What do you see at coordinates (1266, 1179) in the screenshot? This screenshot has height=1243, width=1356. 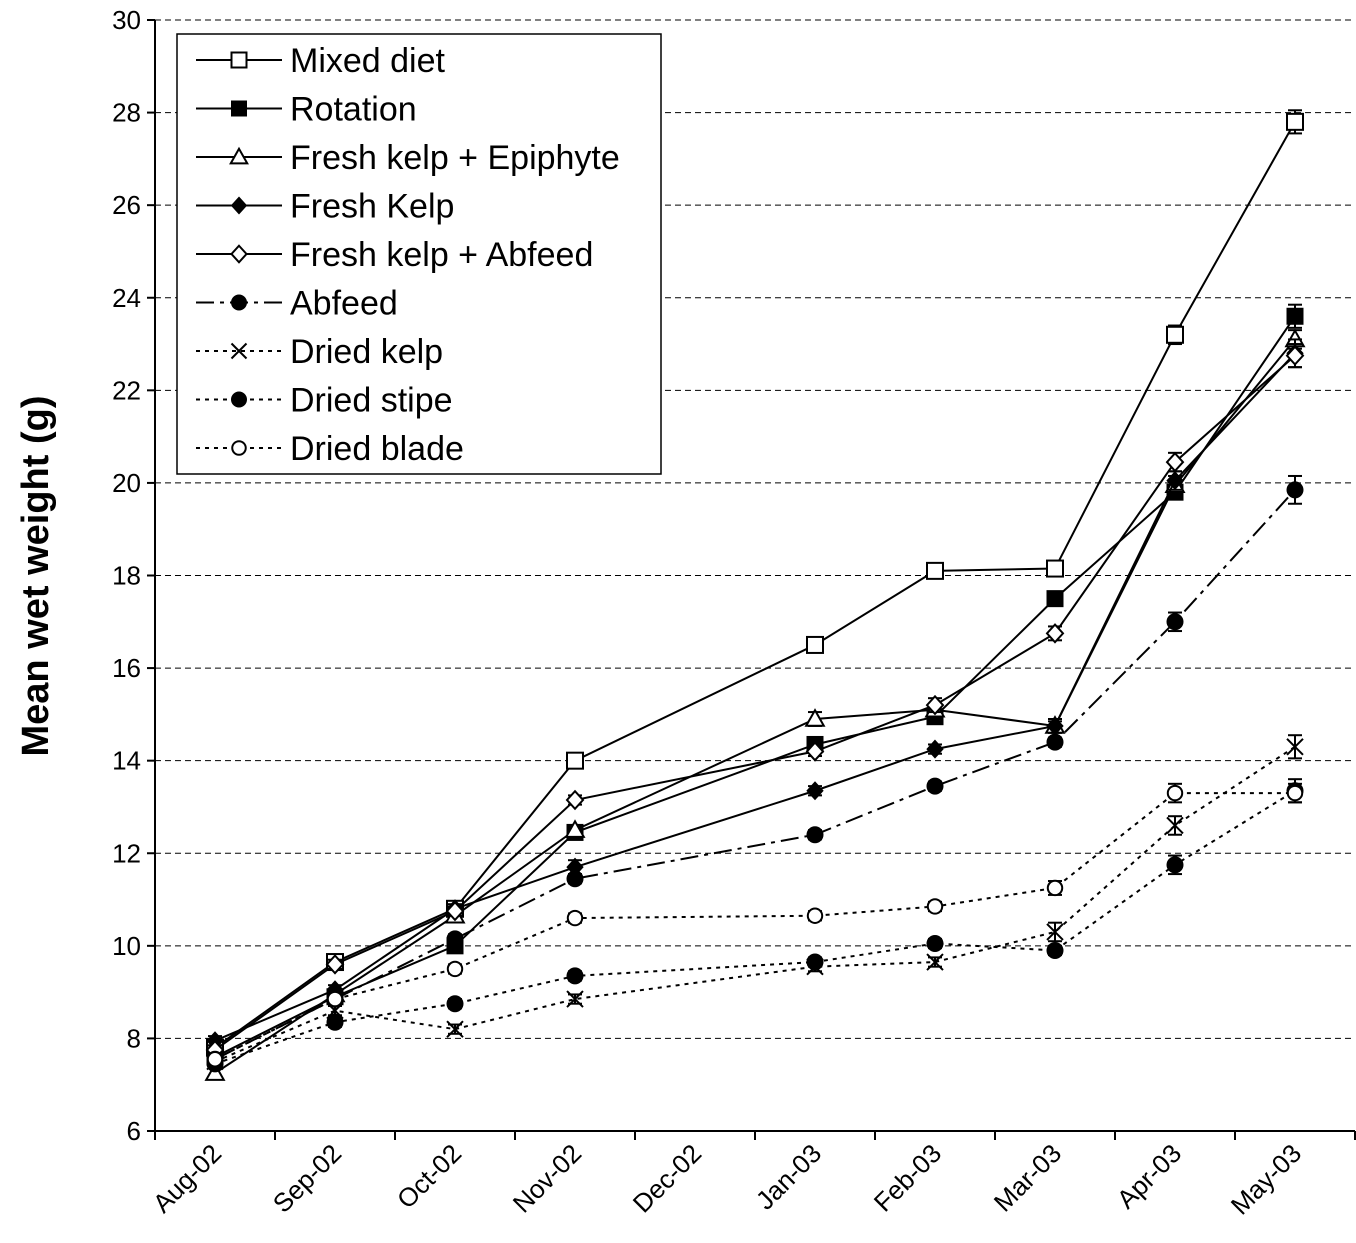 I see `x-tick-label: May-03` at bounding box center [1266, 1179].